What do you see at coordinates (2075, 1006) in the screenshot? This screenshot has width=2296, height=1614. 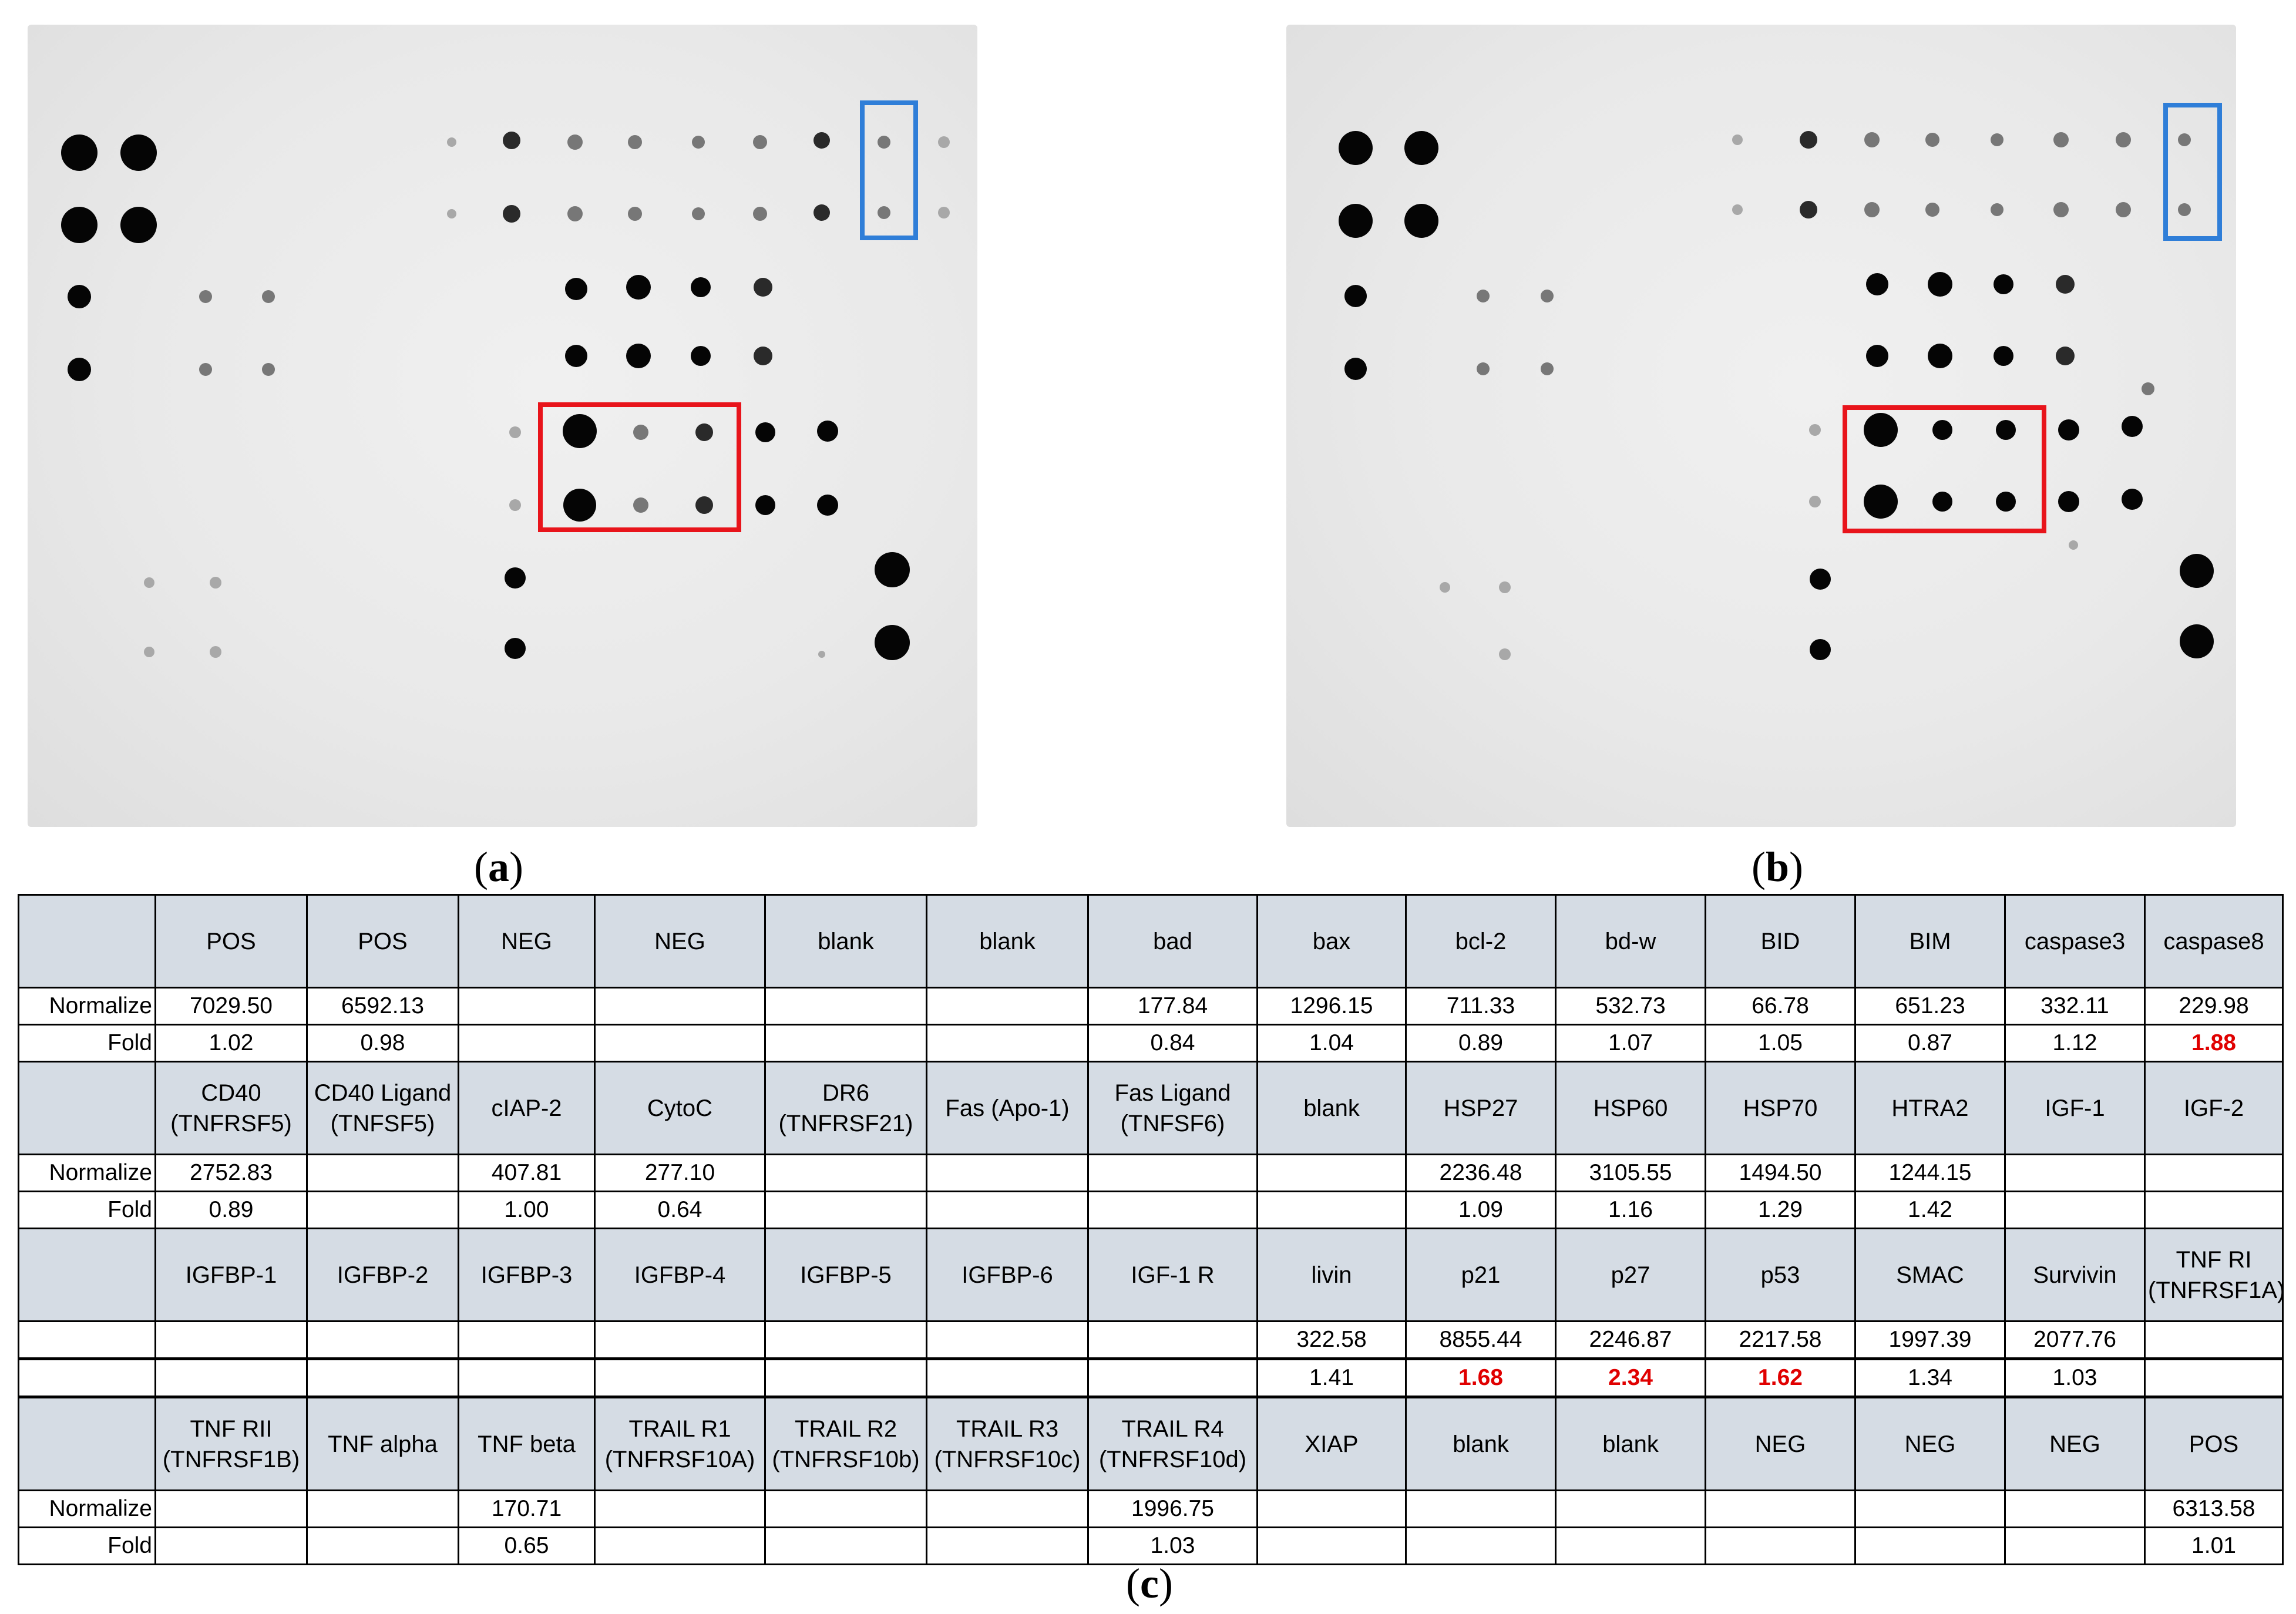 I see `normalize-value-cell: 332.11` at bounding box center [2075, 1006].